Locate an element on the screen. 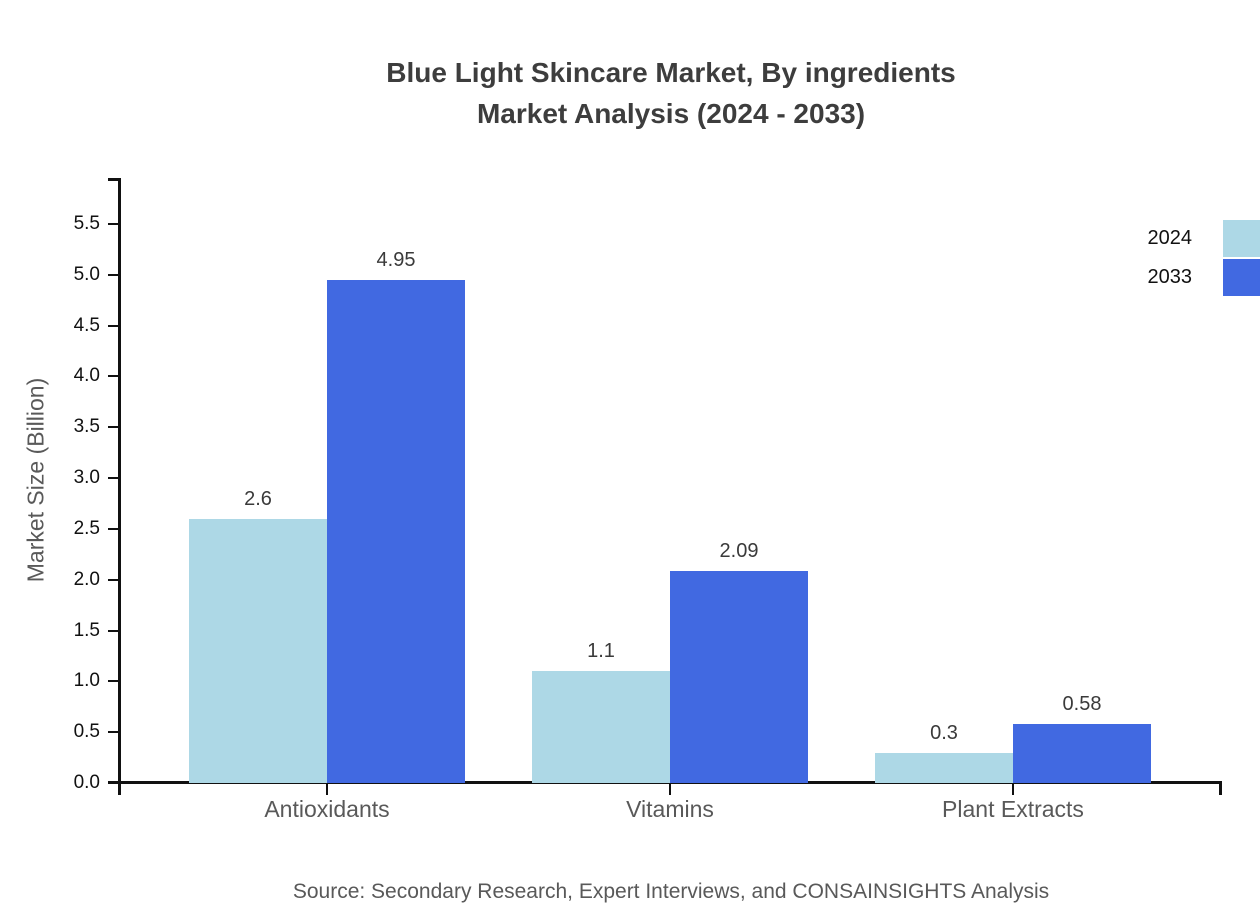  y-axis-tick-label: 3.0 is located at coordinates (86, 478).